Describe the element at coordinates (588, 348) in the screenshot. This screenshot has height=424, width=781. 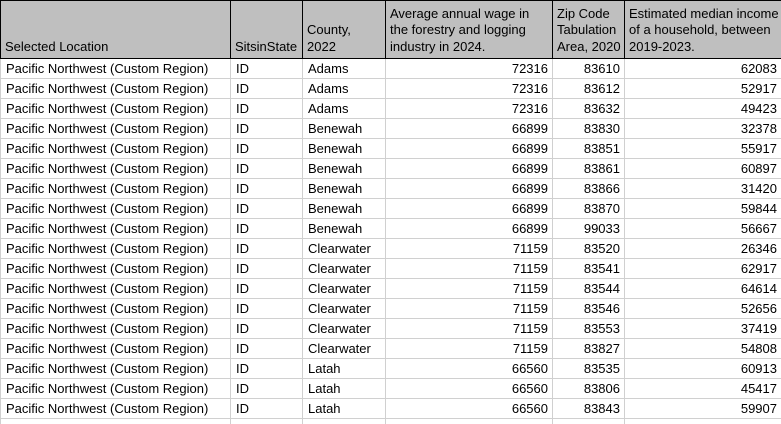
I see `table-cell: 83827` at that location.